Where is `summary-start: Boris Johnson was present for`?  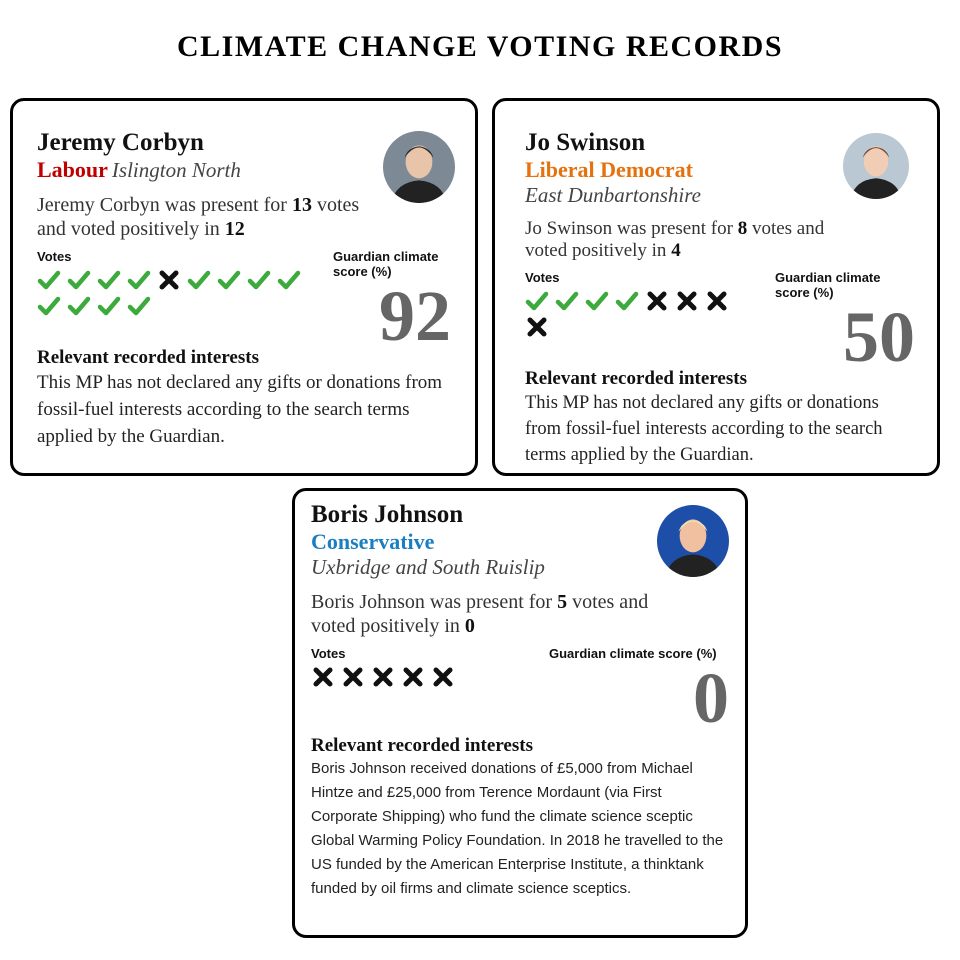
summary-start: Boris Johnson was present for is located at coordinates (432, 602).